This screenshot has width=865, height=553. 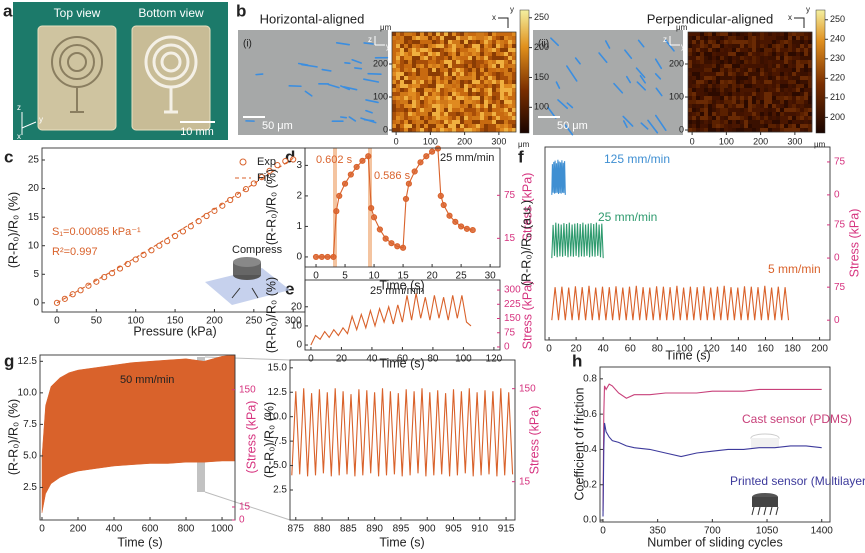 What do you see at coordinates (150, 529) in the screenshot?
I see `x-tick-label: 600` at bounding box center [150, 529].